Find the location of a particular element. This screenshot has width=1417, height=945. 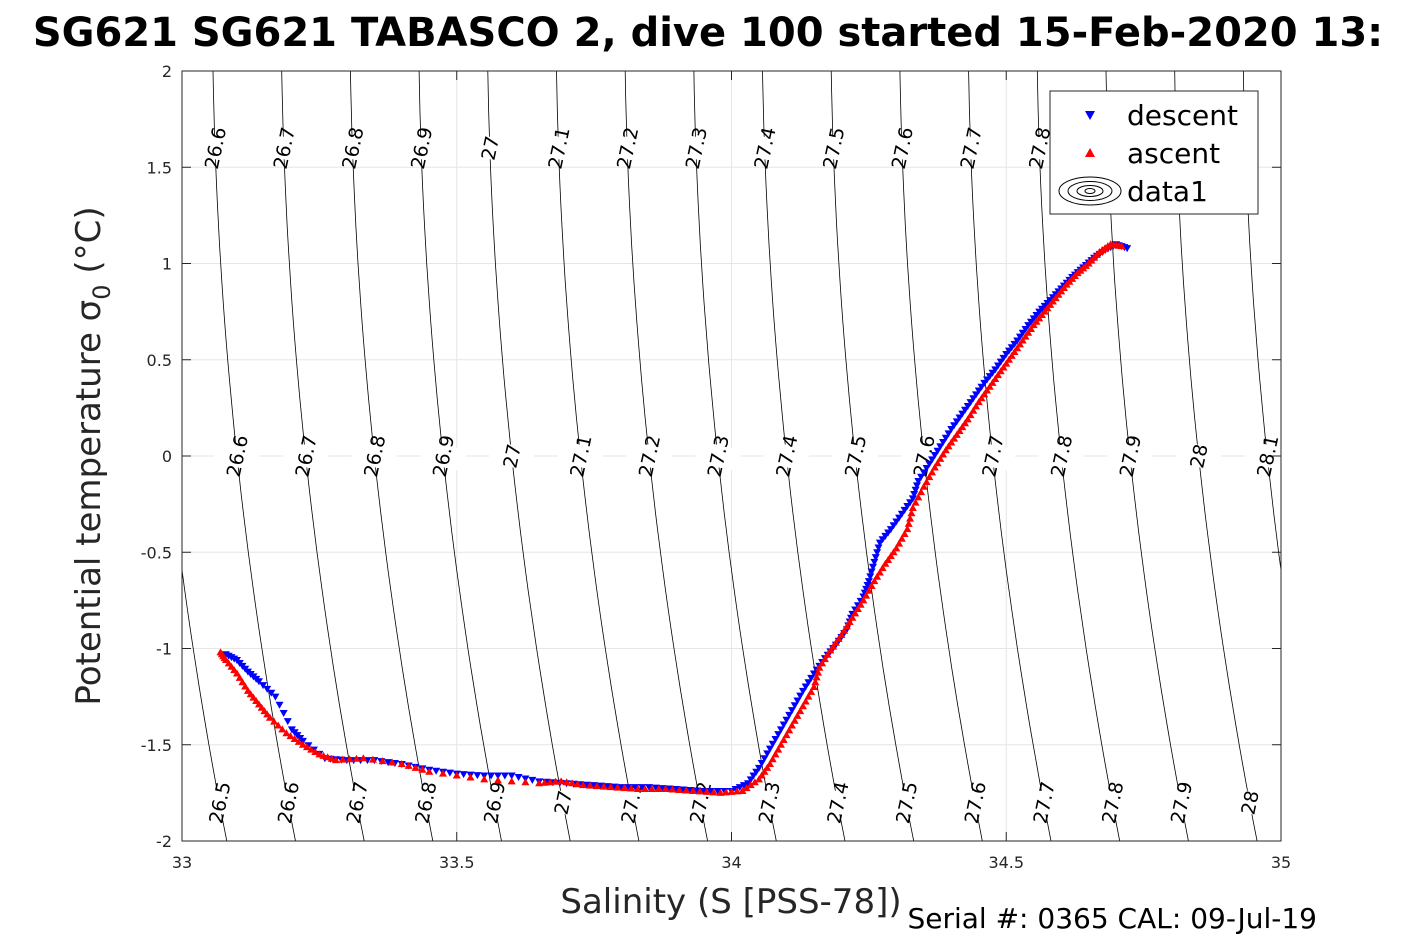

x-tick-label: 33 is located at coordinates (182, 862).